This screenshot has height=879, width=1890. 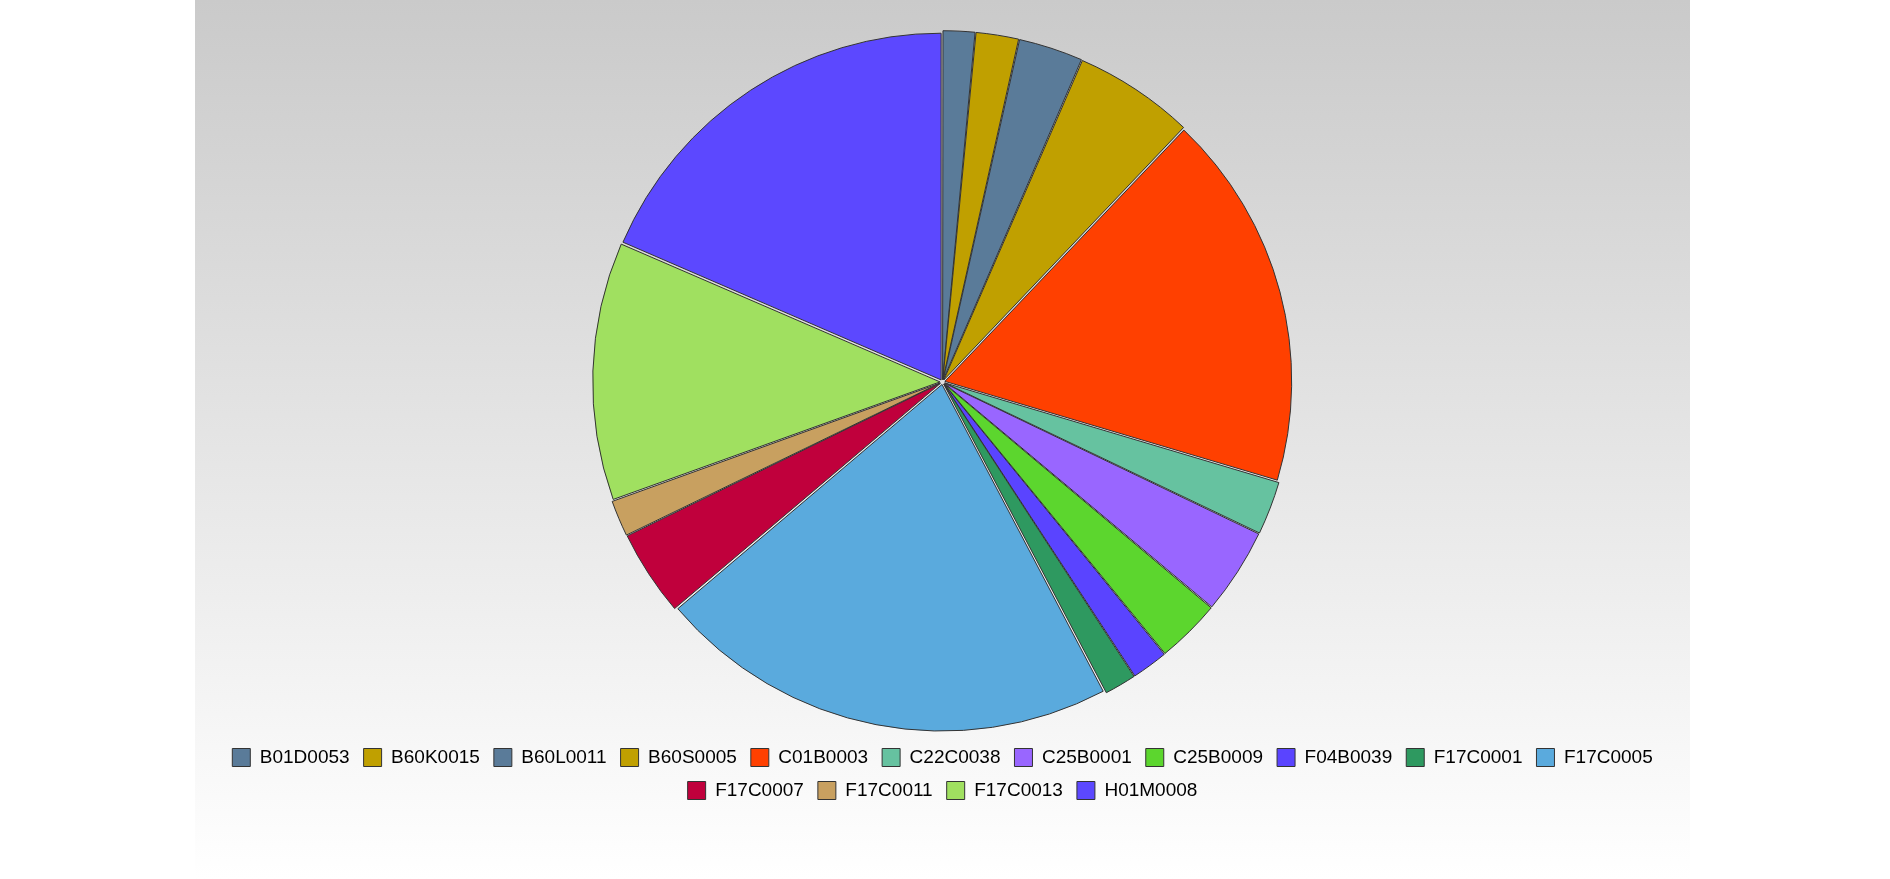 What do you see at coordinates (435, 756) in the screenshot?
I see `legend-label: B60K0015` at bounding box center [435, 756].